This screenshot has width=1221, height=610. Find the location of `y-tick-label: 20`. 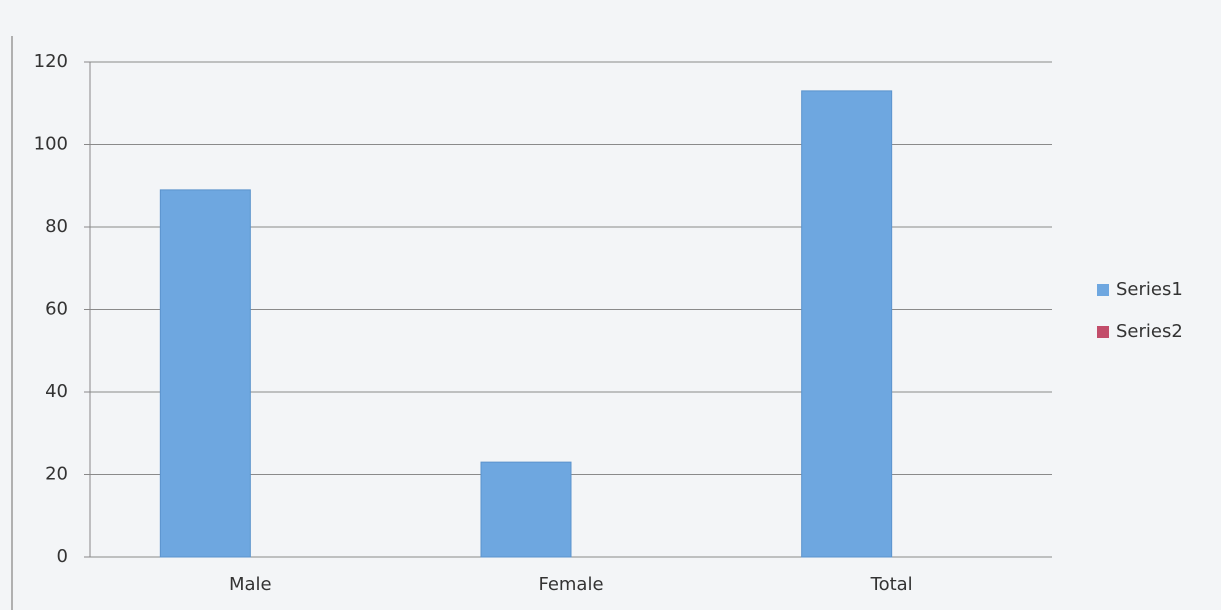

y-tick-label: 20 is located at coordinates (56, 474).